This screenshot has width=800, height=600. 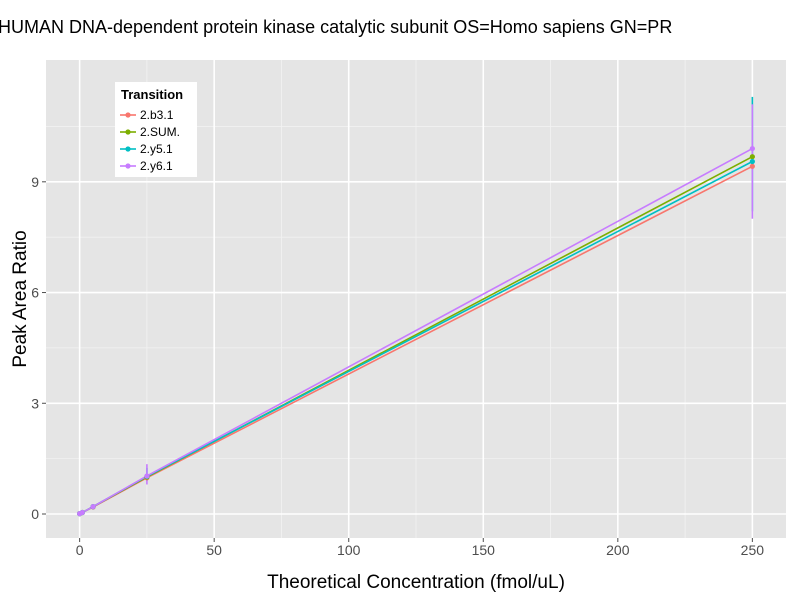 What do you see at coordinates (152, 94) in the screenshot?
I see `legend-title: Transition` at bounding box center [152, 94].